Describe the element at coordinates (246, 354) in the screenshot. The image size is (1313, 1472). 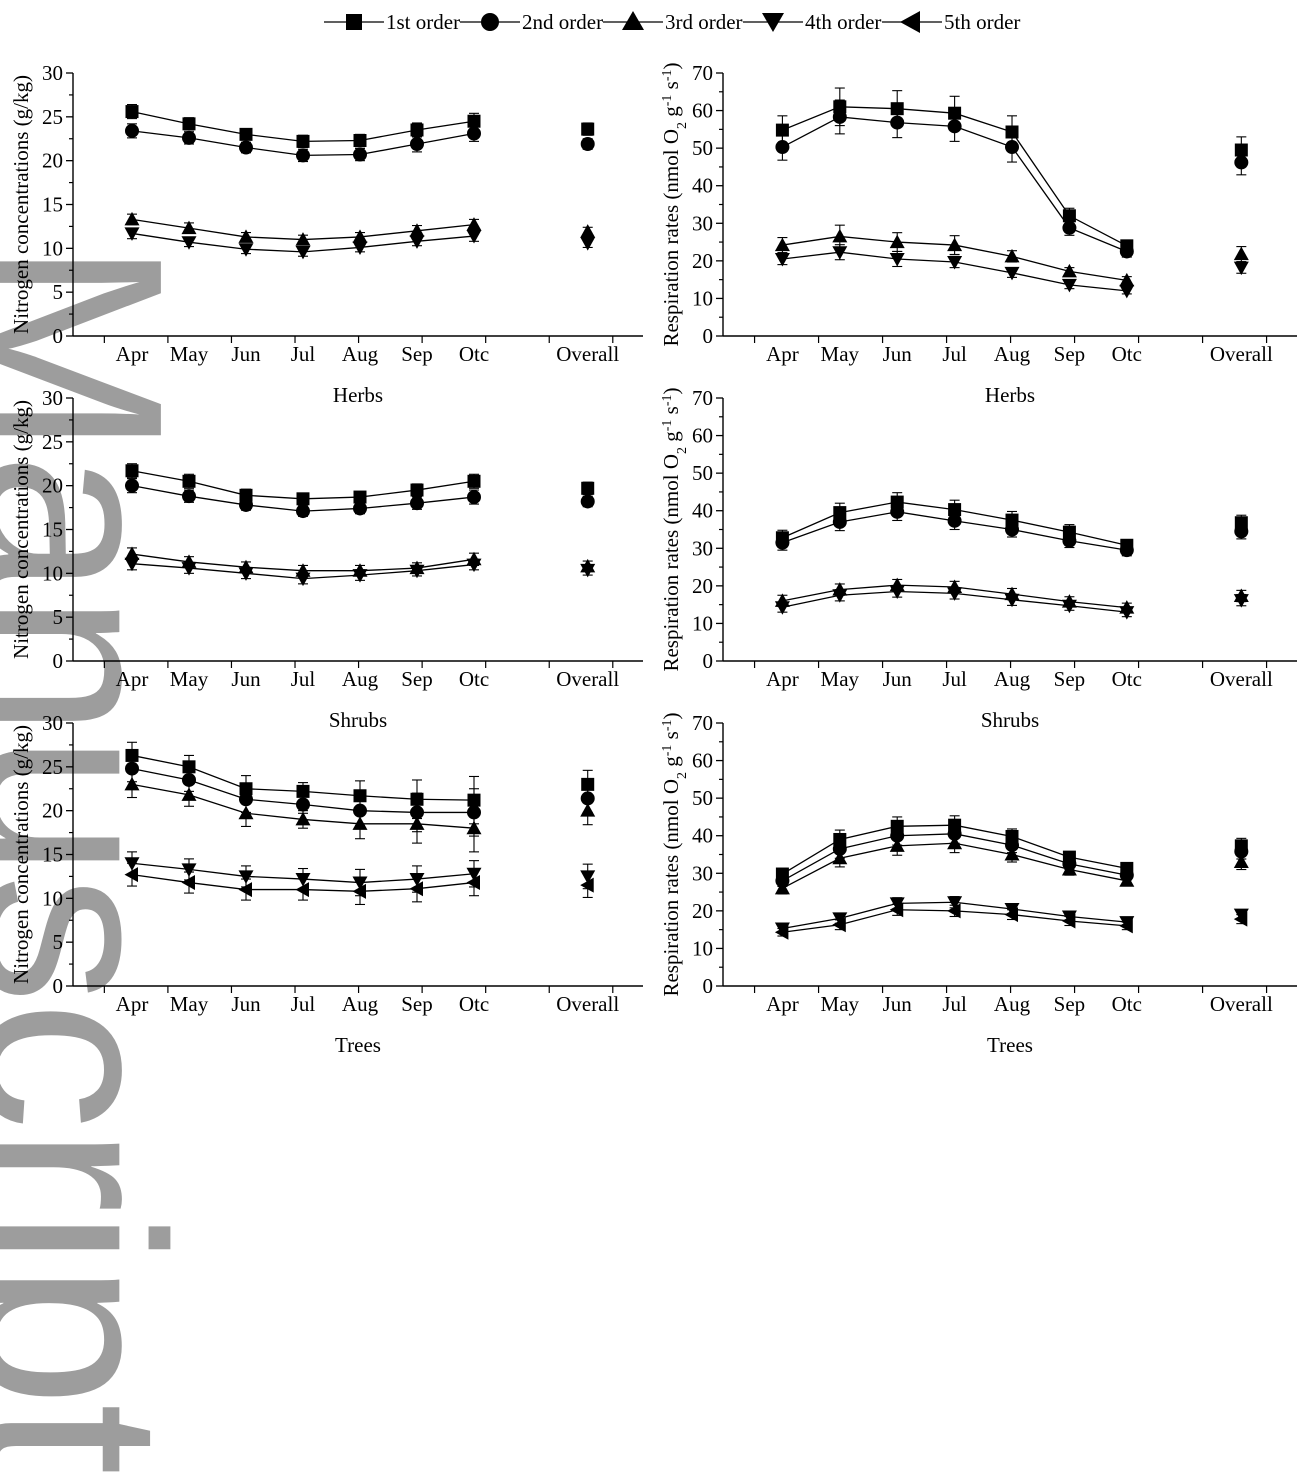
I see `x-tick-label: Jun` at that location.